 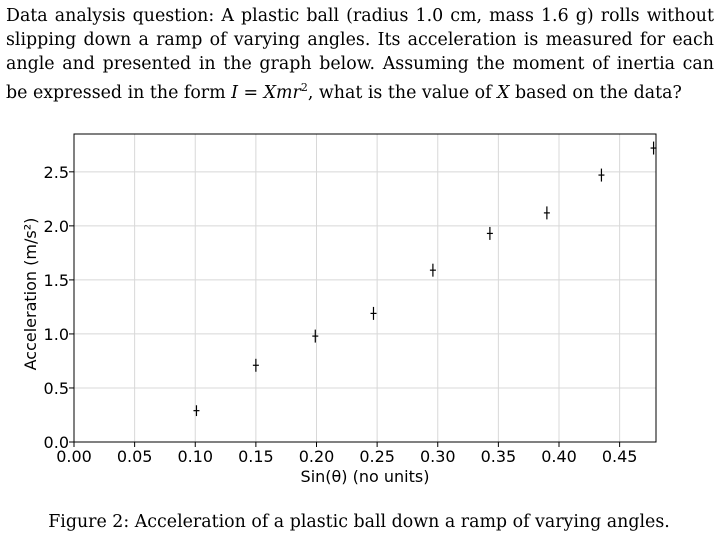 I want to click on x-tick-label: 0.40, so click(x=559, y=456).